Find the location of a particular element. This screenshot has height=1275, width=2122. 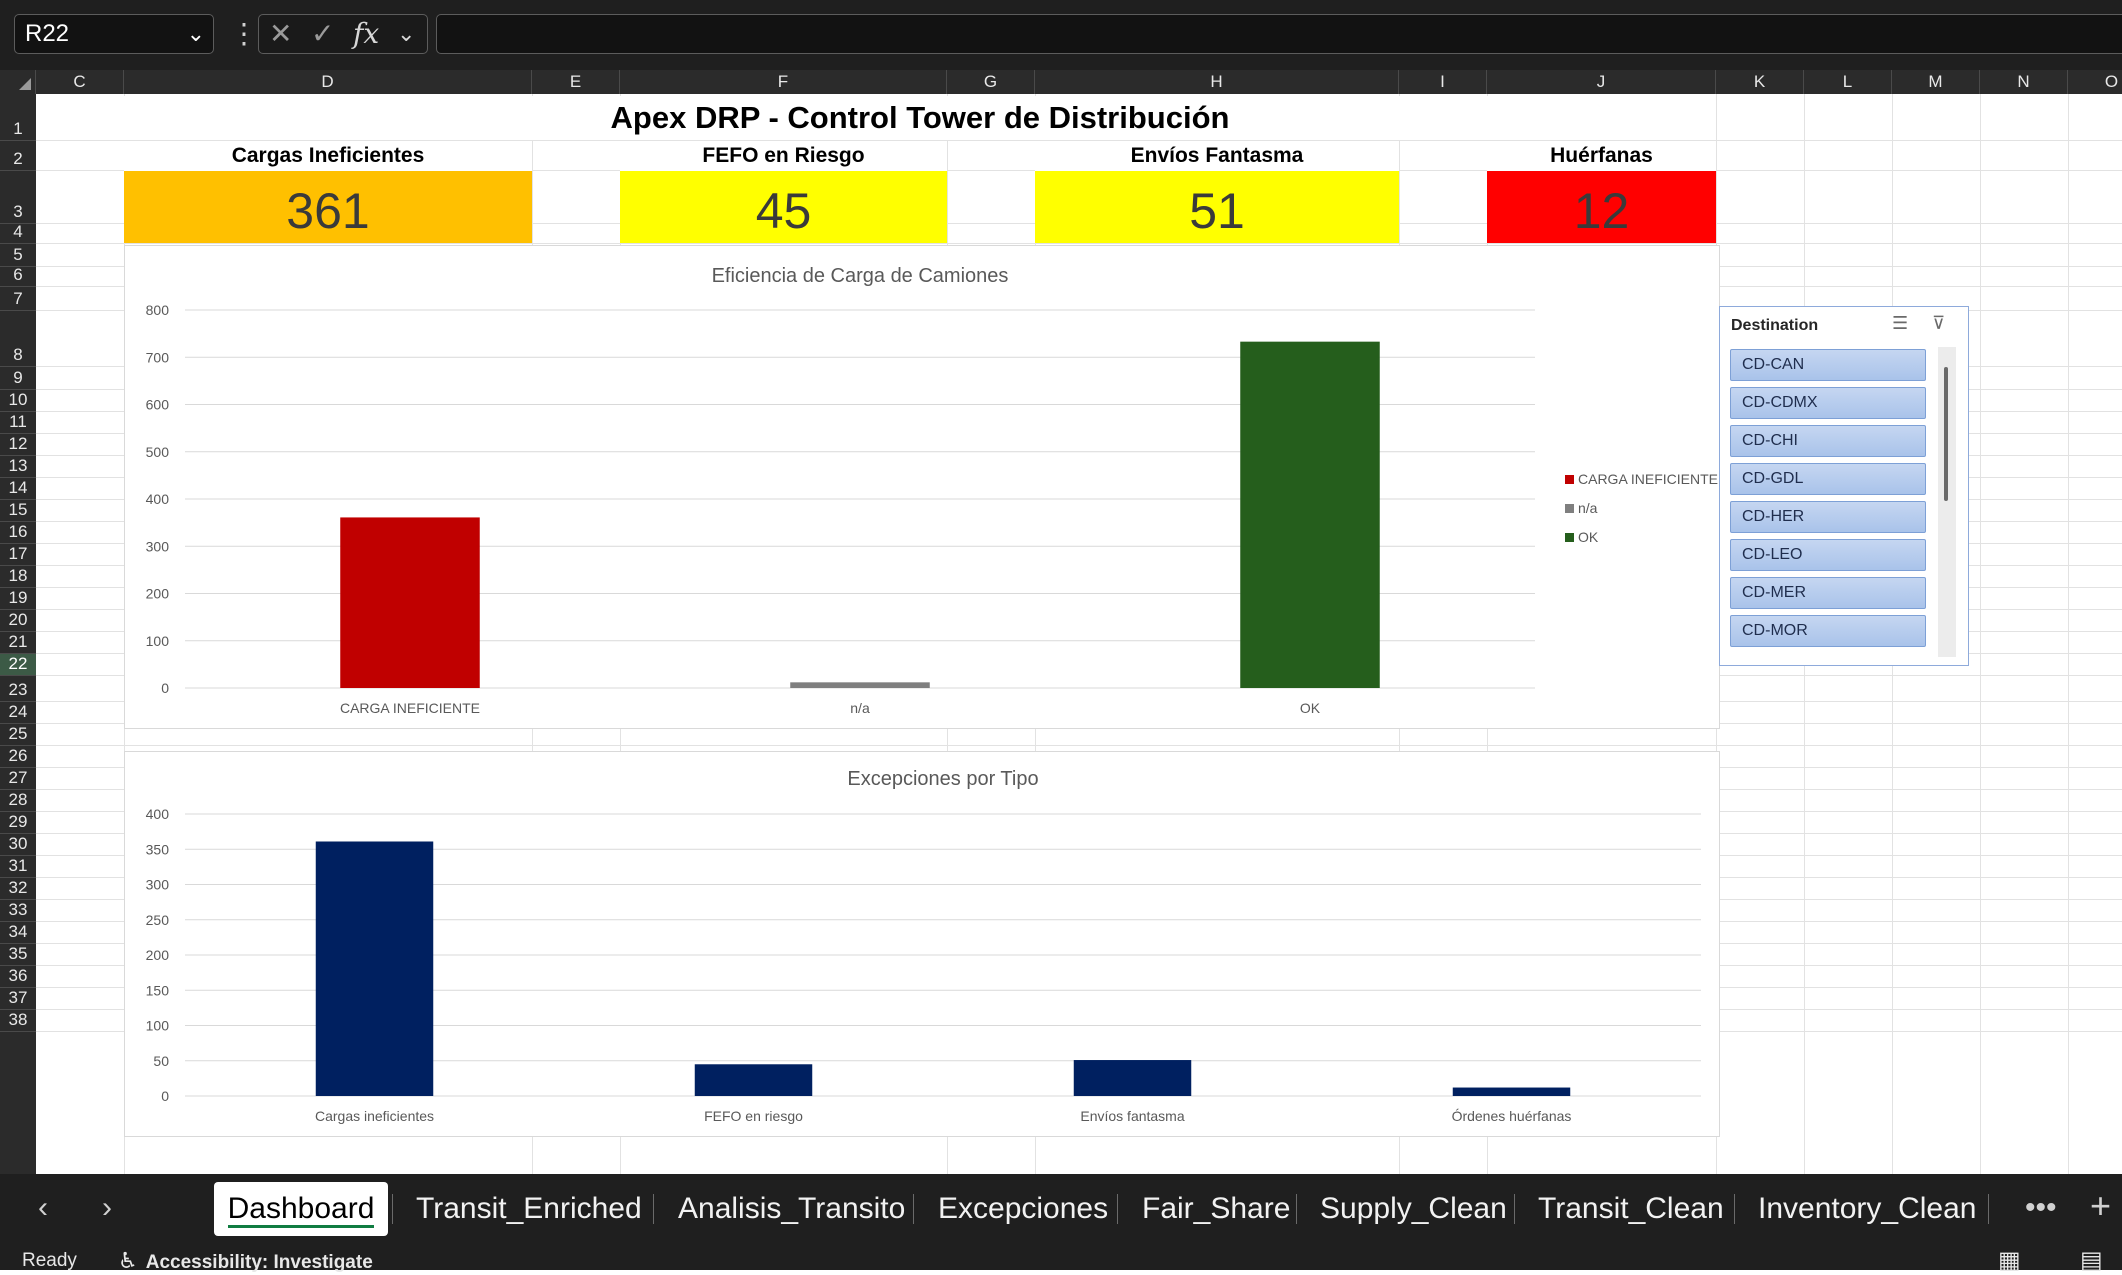

column-header-e: E is located at coordinates (576, 82).